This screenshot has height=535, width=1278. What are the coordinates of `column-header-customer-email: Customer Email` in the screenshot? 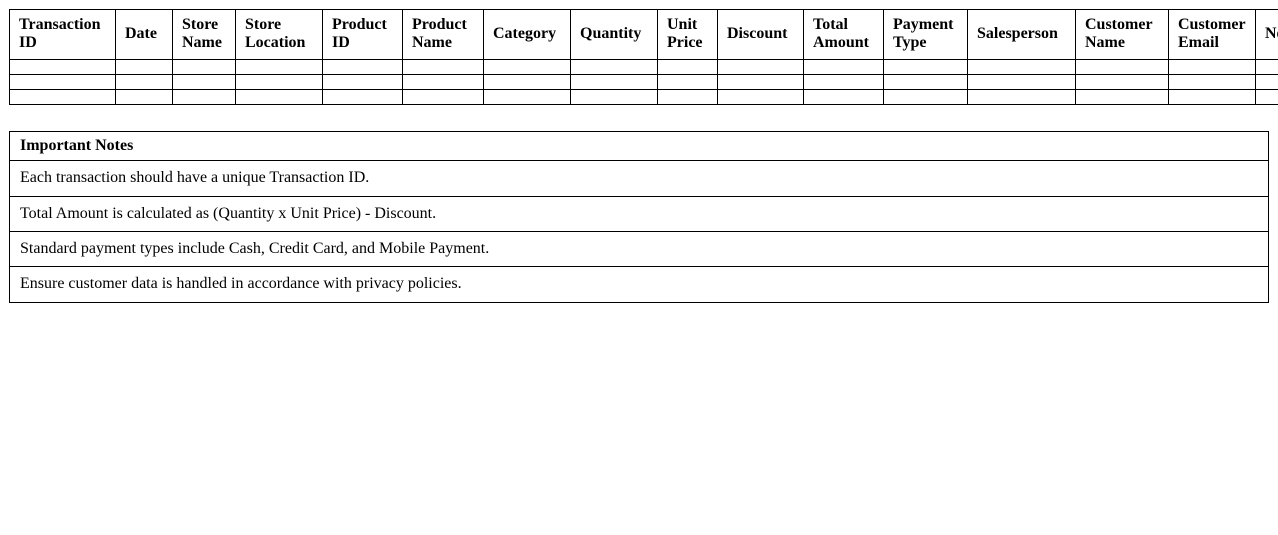 It's located at (1212, 34).